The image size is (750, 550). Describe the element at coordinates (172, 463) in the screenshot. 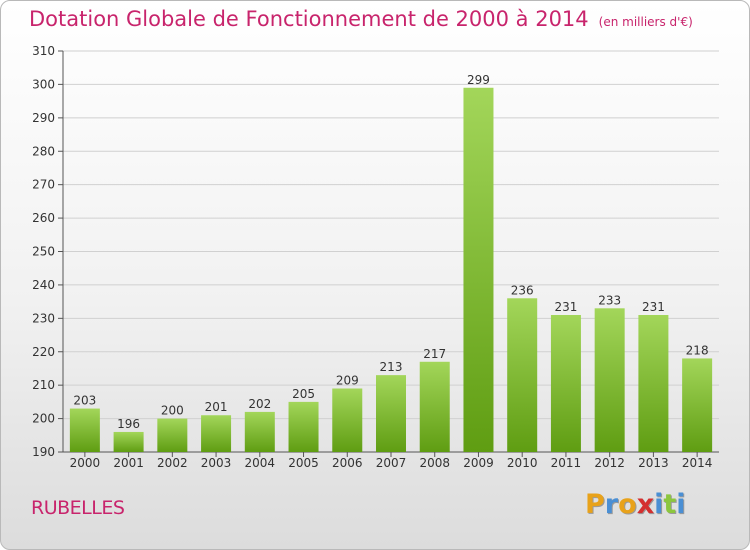

I see `x-tick-label-2002: 2002` at that location.